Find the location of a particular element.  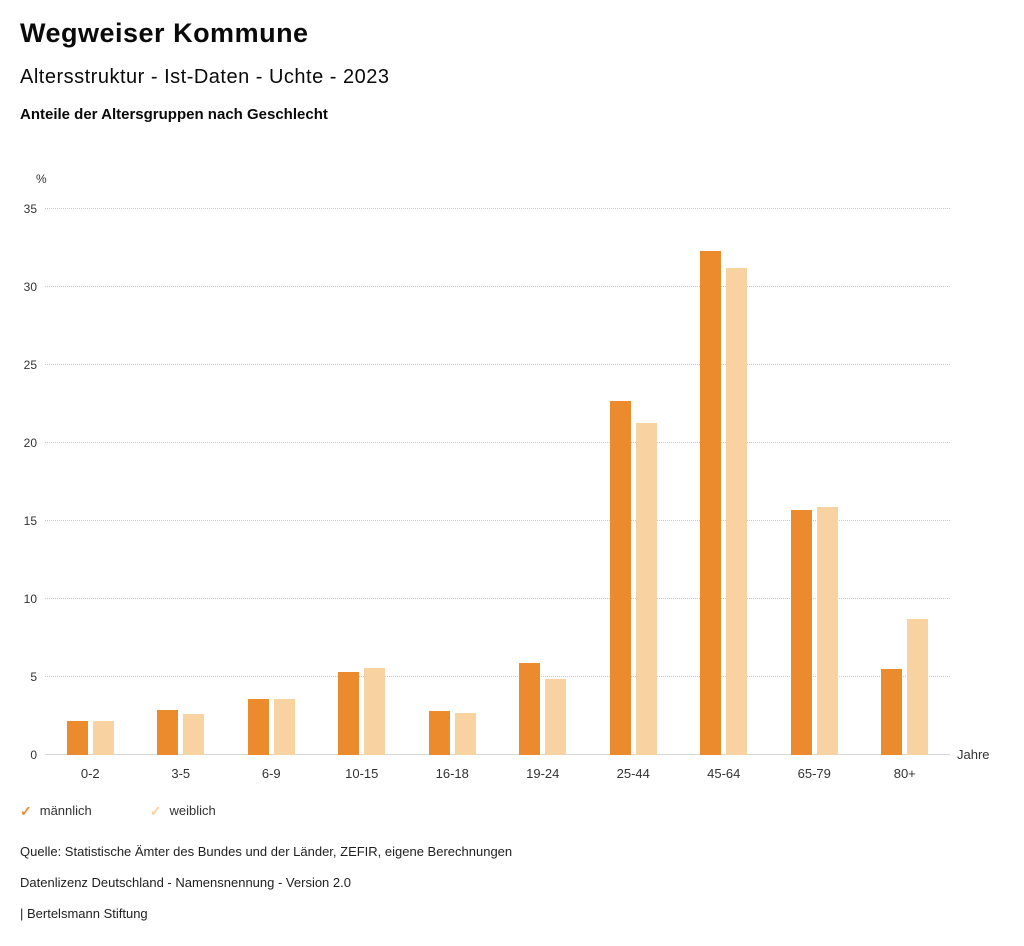

x-tick-label: 16-18 is located at coordinates (452, 773).